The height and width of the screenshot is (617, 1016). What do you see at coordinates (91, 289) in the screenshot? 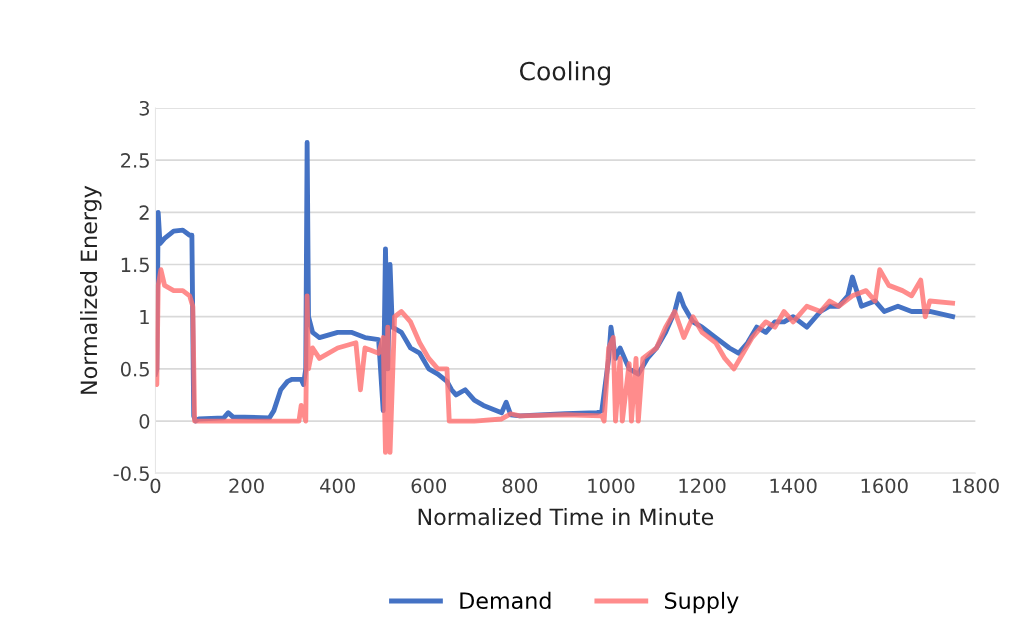
I see `y-axis-title: Normalized Energy` at bounding box center [91, 289].